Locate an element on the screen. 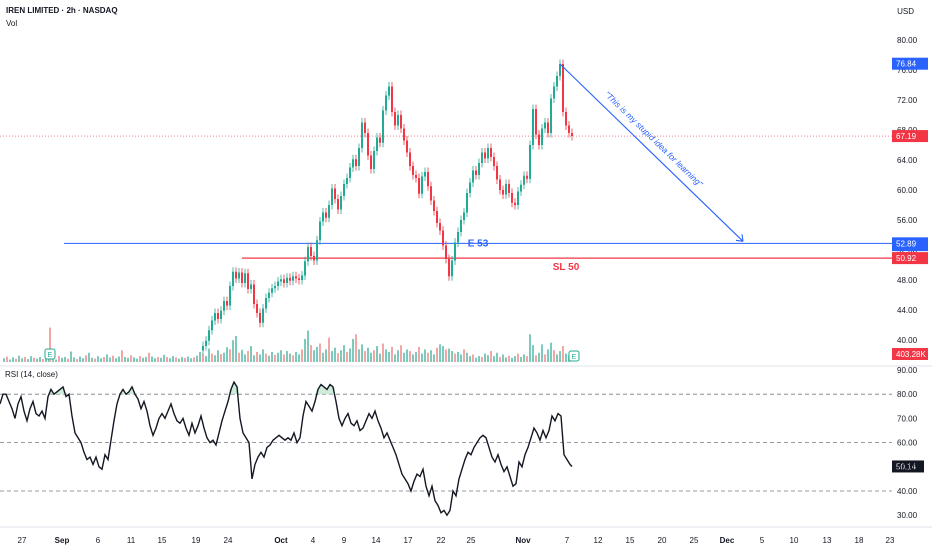  time-tick-label: Sep is located at coordinates (62, 540).